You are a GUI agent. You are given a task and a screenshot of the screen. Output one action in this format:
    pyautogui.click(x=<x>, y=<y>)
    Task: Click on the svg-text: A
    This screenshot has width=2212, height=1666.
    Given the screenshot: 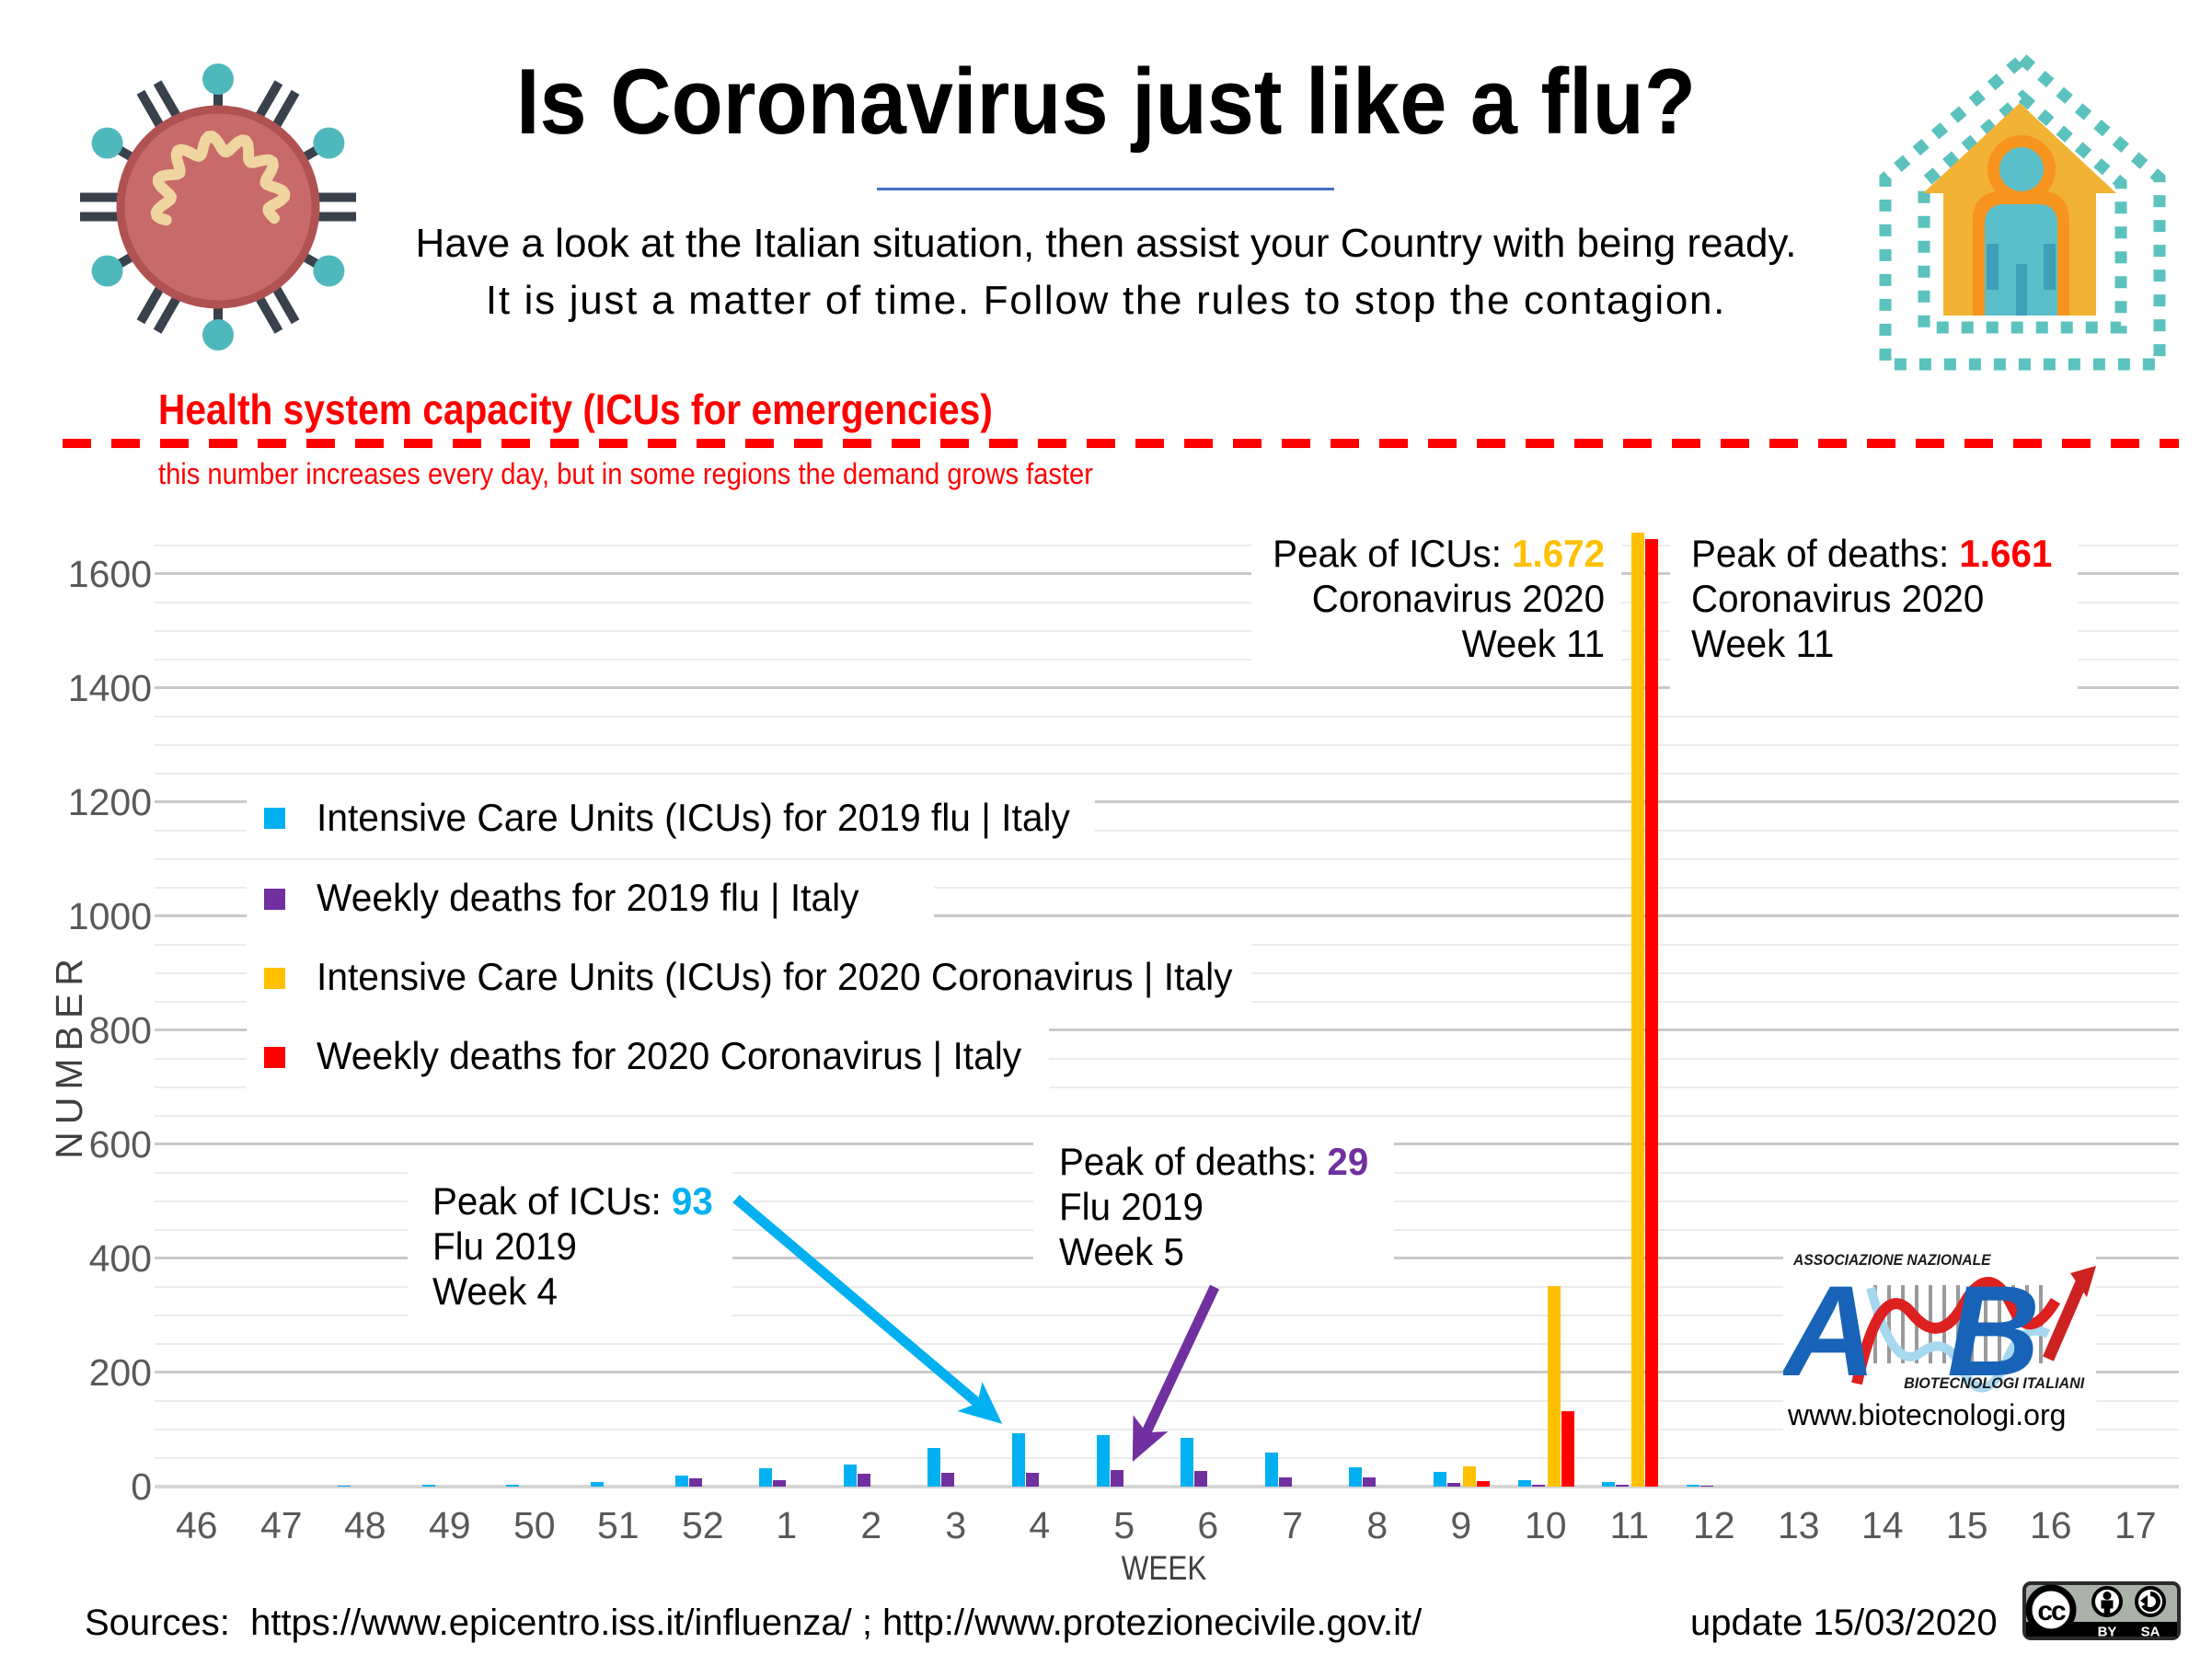 What is the action you would take?
    pyautogui.click(x=1829, y=1331)
    